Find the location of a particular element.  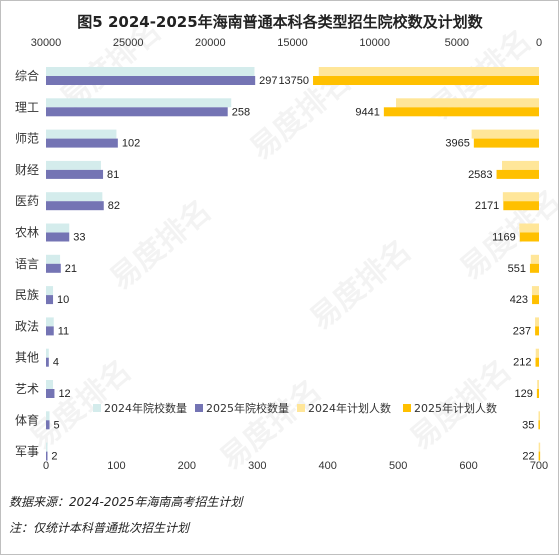

data-label-2025-count: 11 is located at coordinates (63, 331).